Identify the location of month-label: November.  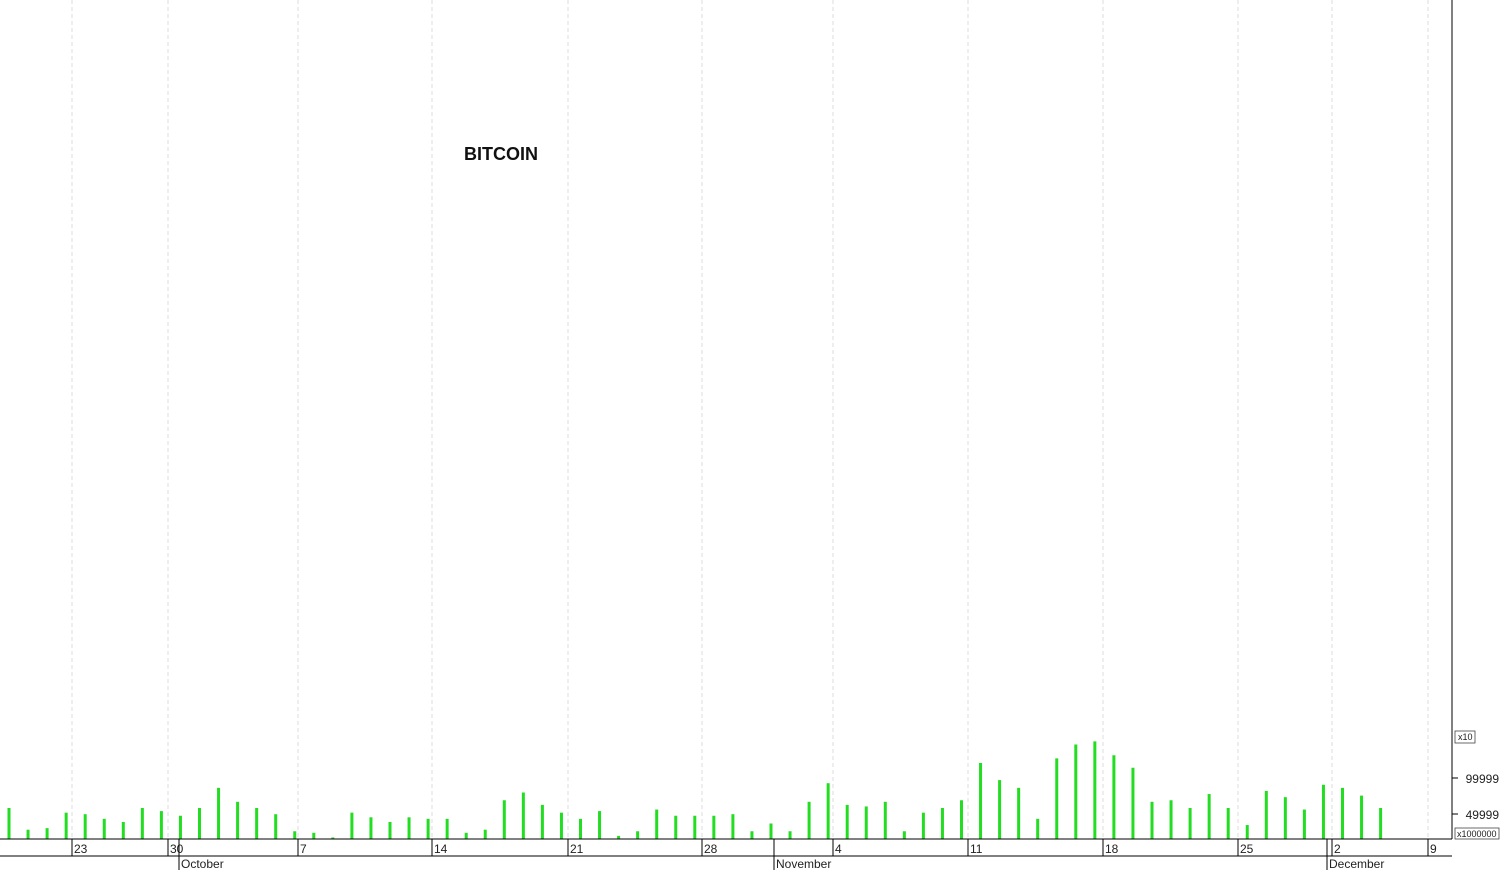
(803, 863).